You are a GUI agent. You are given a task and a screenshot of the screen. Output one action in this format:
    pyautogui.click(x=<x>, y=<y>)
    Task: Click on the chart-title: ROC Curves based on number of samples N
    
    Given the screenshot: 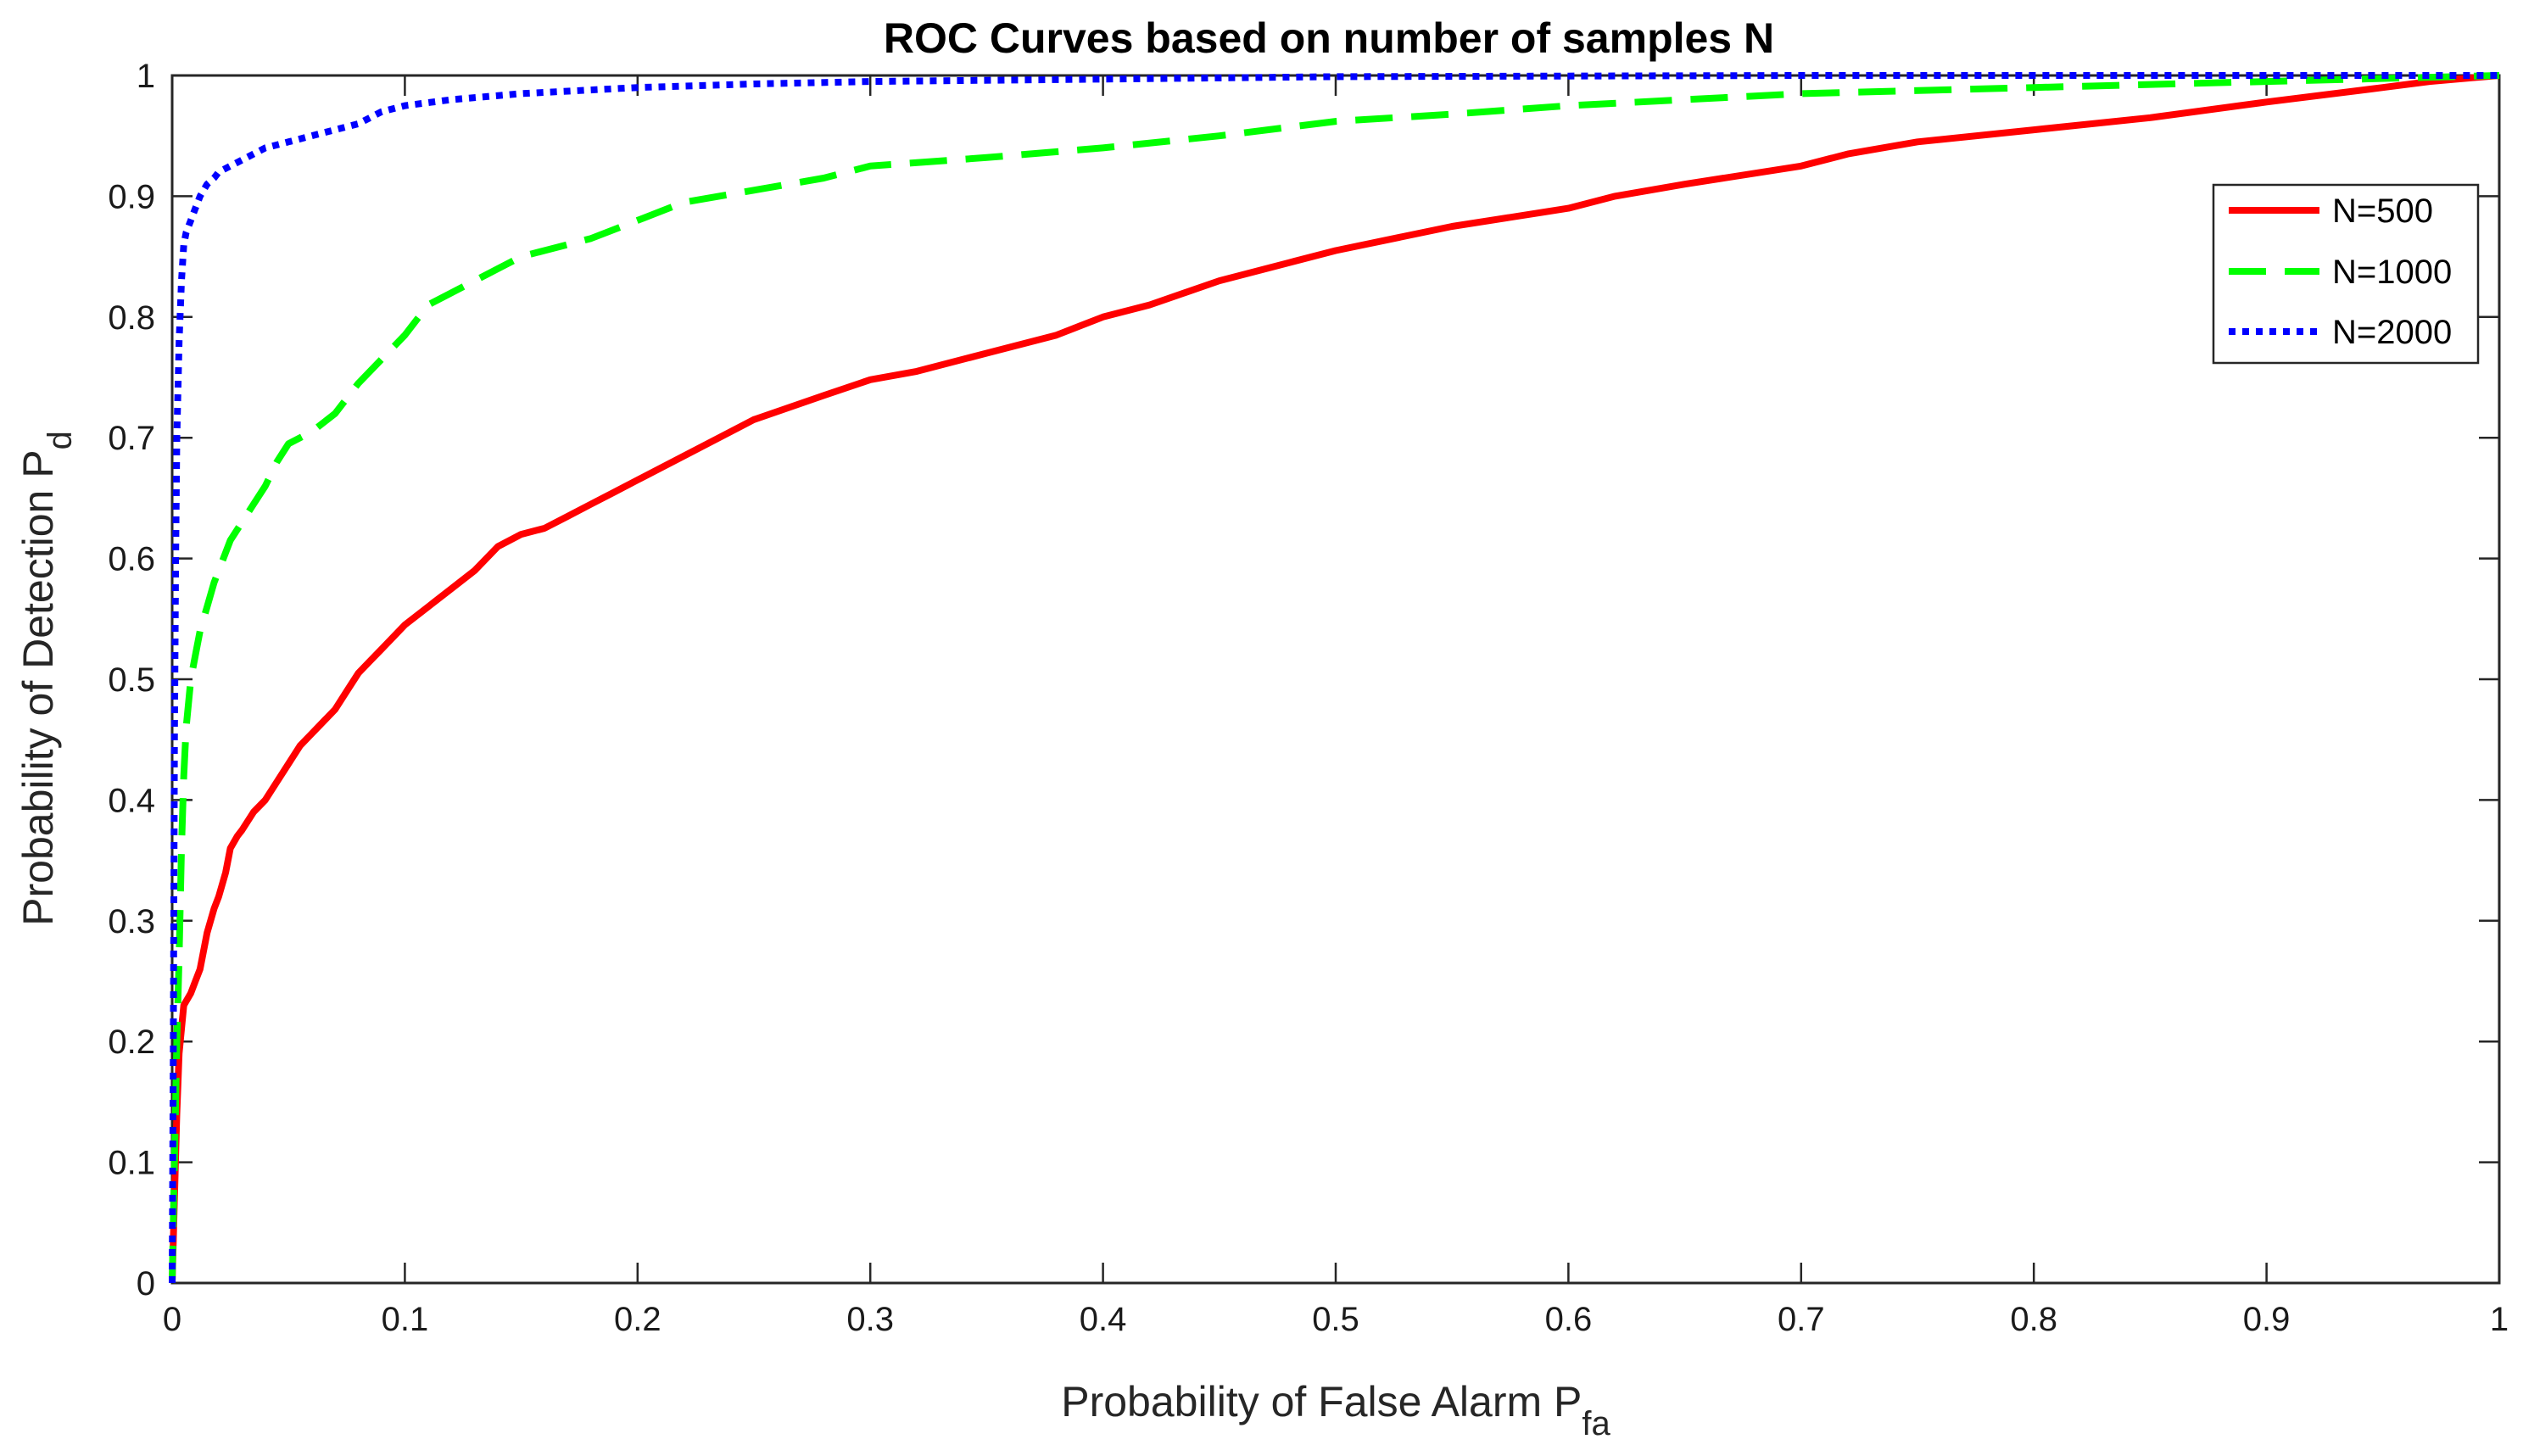 What is the action you would take?
    pyautogui.click(x=1329, y=38)
    